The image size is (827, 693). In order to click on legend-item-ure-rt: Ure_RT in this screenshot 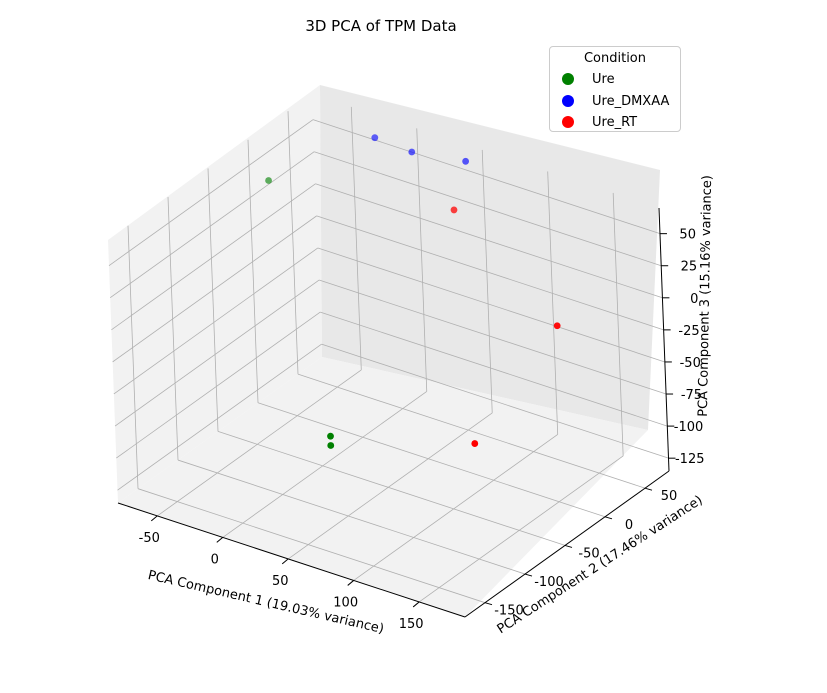, I will do `click(599, 122)`.